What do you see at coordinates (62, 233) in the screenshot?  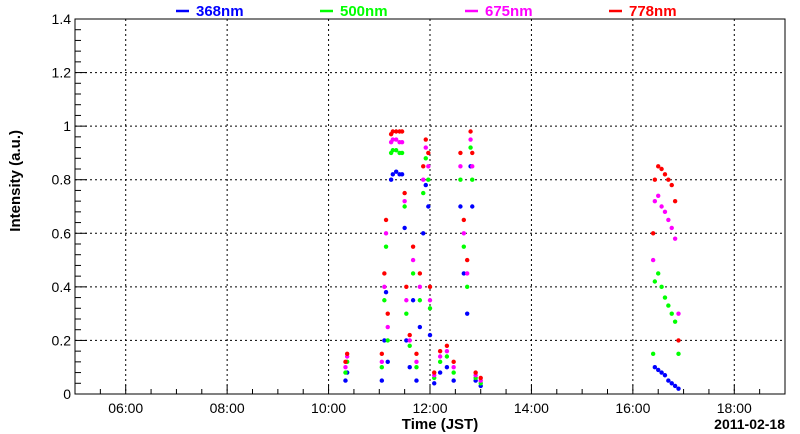 I see `y-tick-label: 0.6` at bounding box center [62, 233].